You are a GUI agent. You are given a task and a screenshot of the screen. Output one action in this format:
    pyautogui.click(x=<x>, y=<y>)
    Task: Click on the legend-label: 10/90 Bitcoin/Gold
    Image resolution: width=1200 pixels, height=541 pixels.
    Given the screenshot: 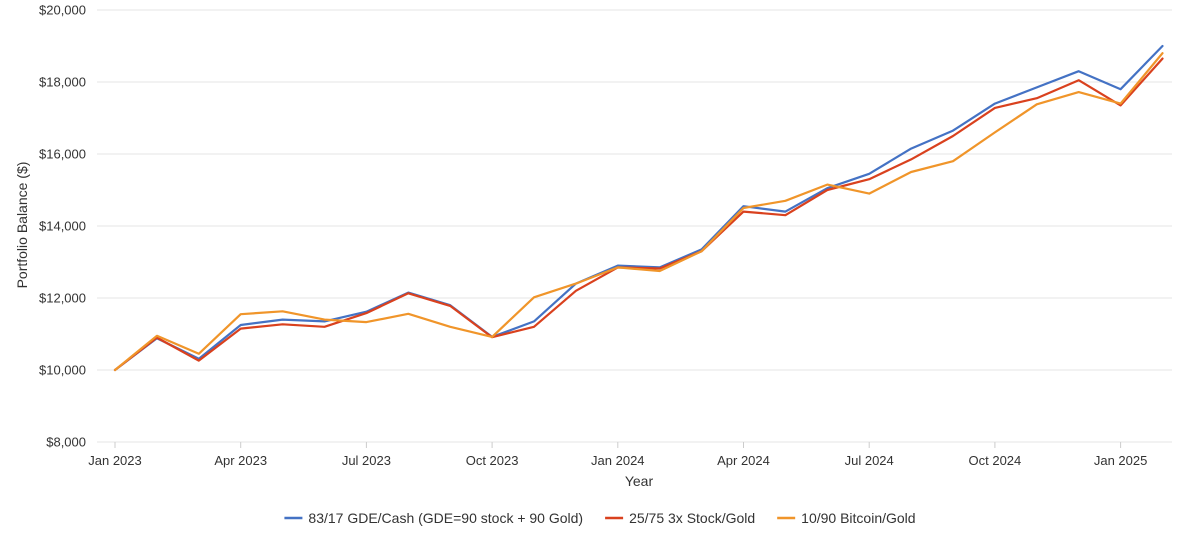 What is the action you would take?
    pyautogui.click(x=858, y=518)
    